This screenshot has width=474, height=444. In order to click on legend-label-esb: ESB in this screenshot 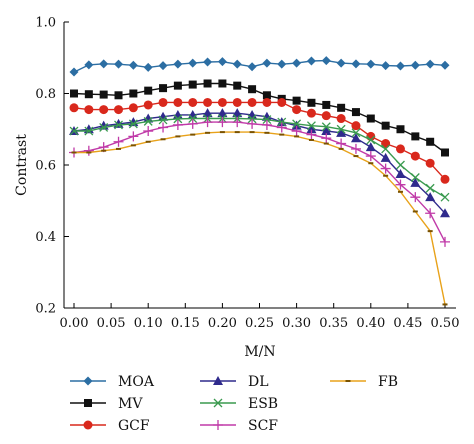, I will do `click(263, 404)`.